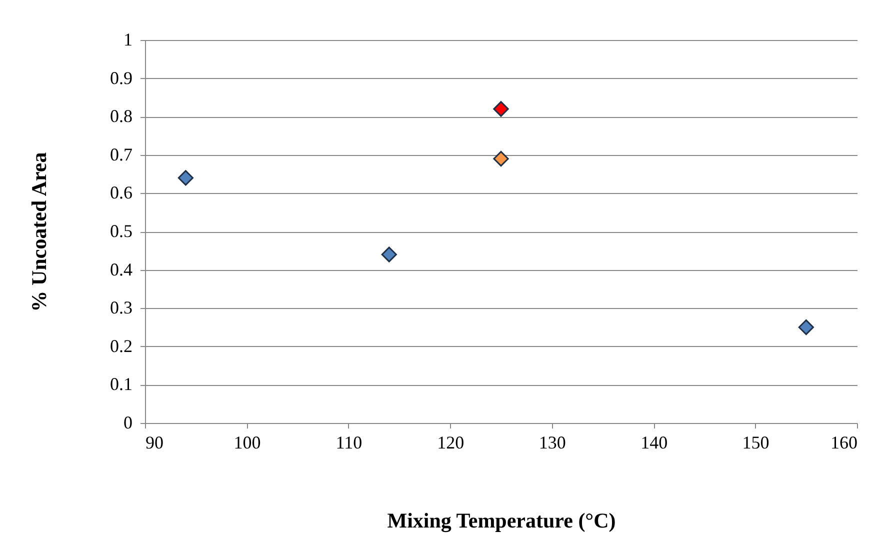 This screenshot has width=894, height=543. What do you see at coordinates (756, 442) in the screenshot?
I see `x-tick-label: 150` at bounding box center [756, 442].